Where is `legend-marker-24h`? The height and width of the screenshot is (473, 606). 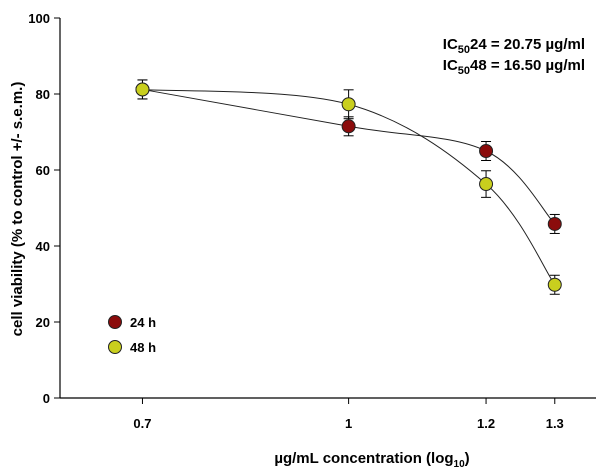 legend-marker-24h is located at coordinates (115, 322).